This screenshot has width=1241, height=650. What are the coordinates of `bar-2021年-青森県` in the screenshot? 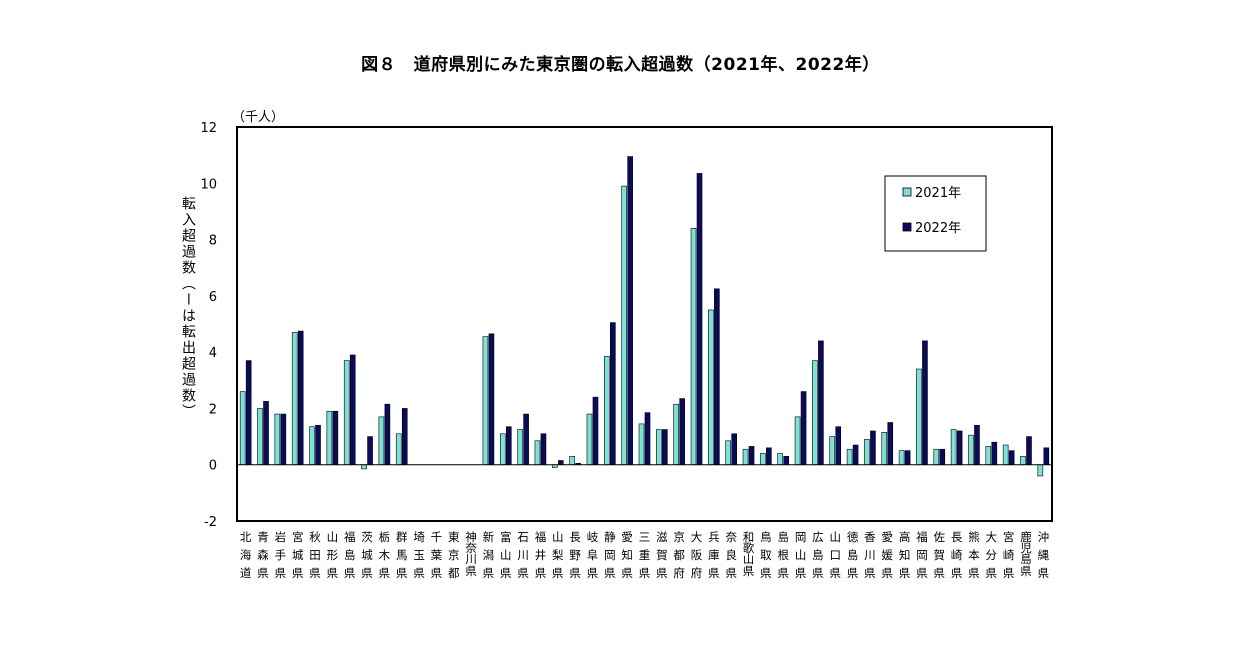 It's located at (260, 437).